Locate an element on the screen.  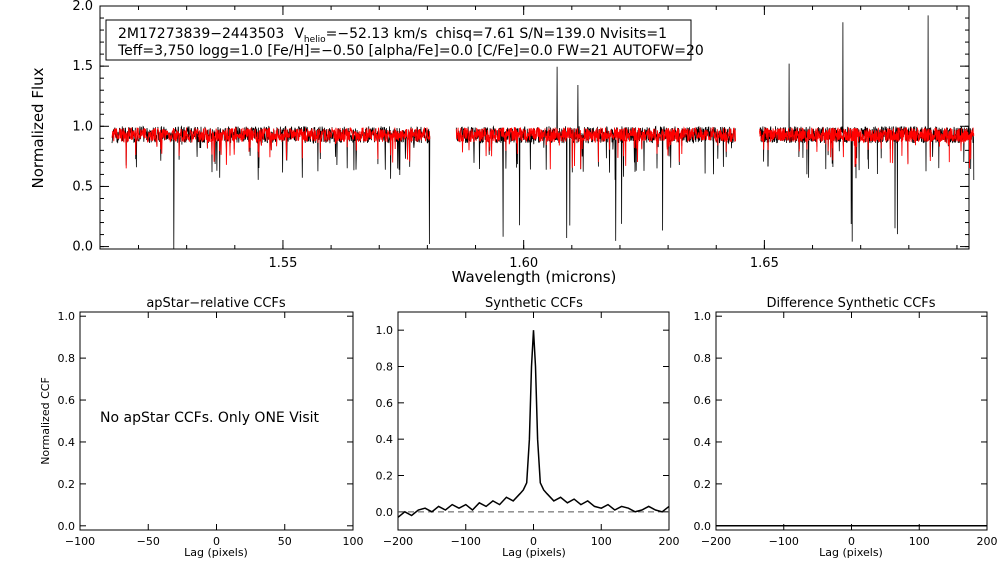
apstar-ccf-ytick-label: 0.4 is located at coordinates (67, 442).